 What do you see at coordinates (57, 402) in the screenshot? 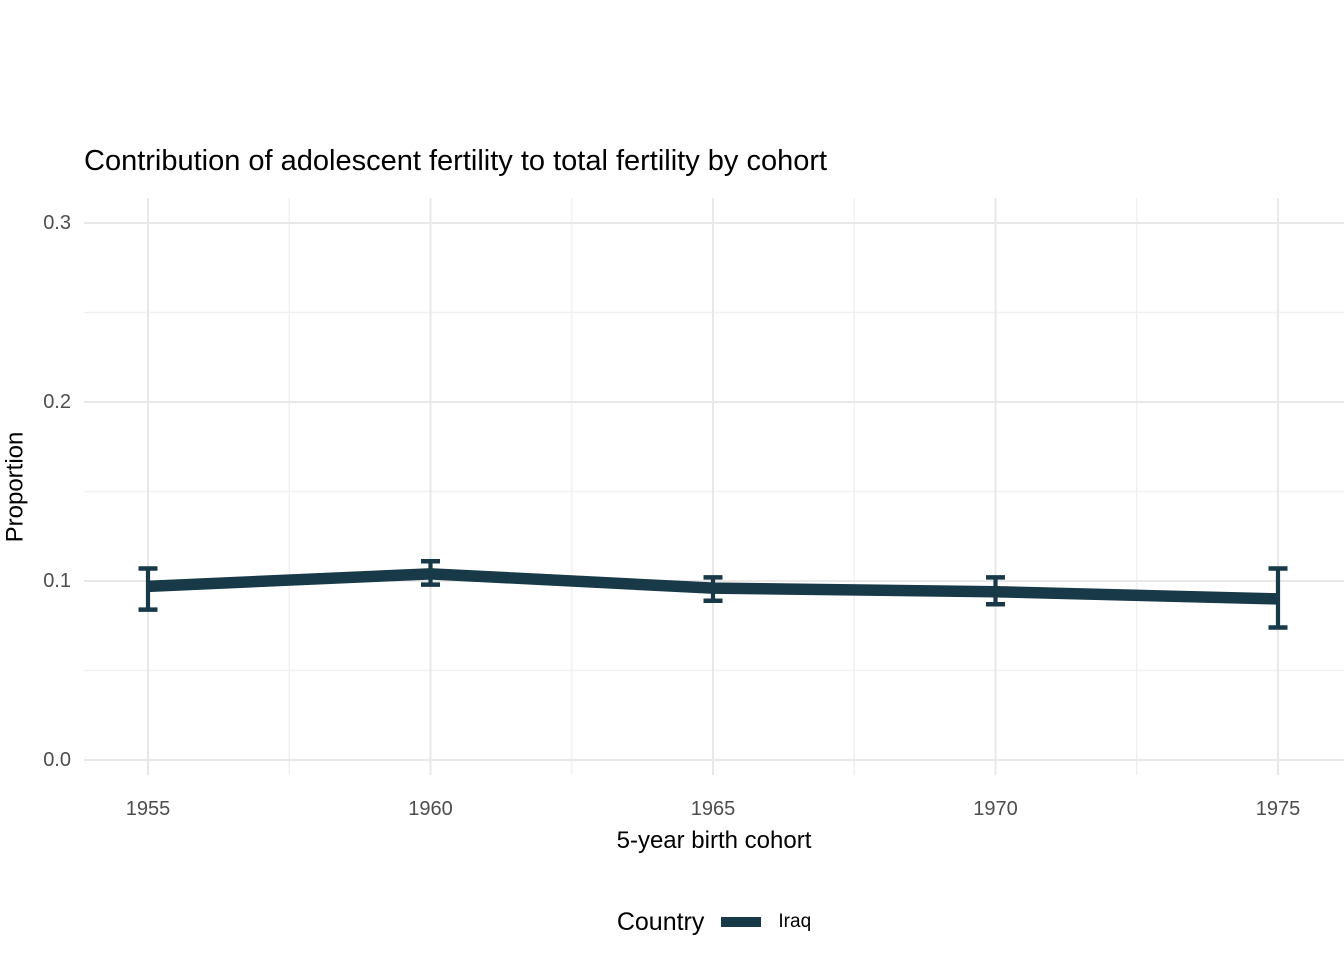
I see `y-tick-label: 0.2` at bounding box center [57, 402].